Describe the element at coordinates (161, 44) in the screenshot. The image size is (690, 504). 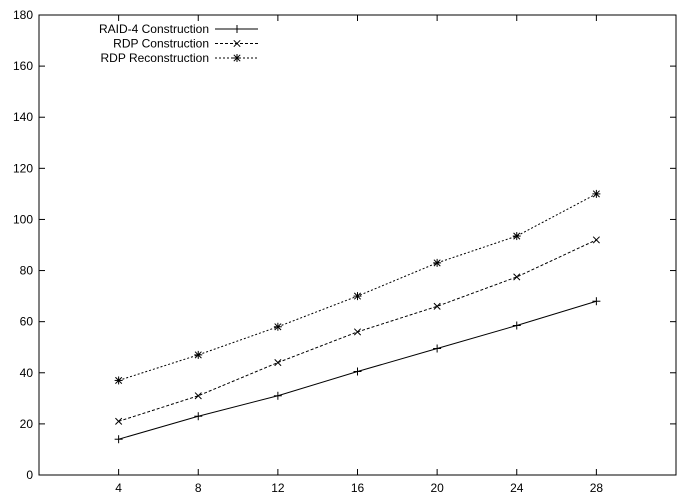
I see `legend-label: RDP Construction` at that location.